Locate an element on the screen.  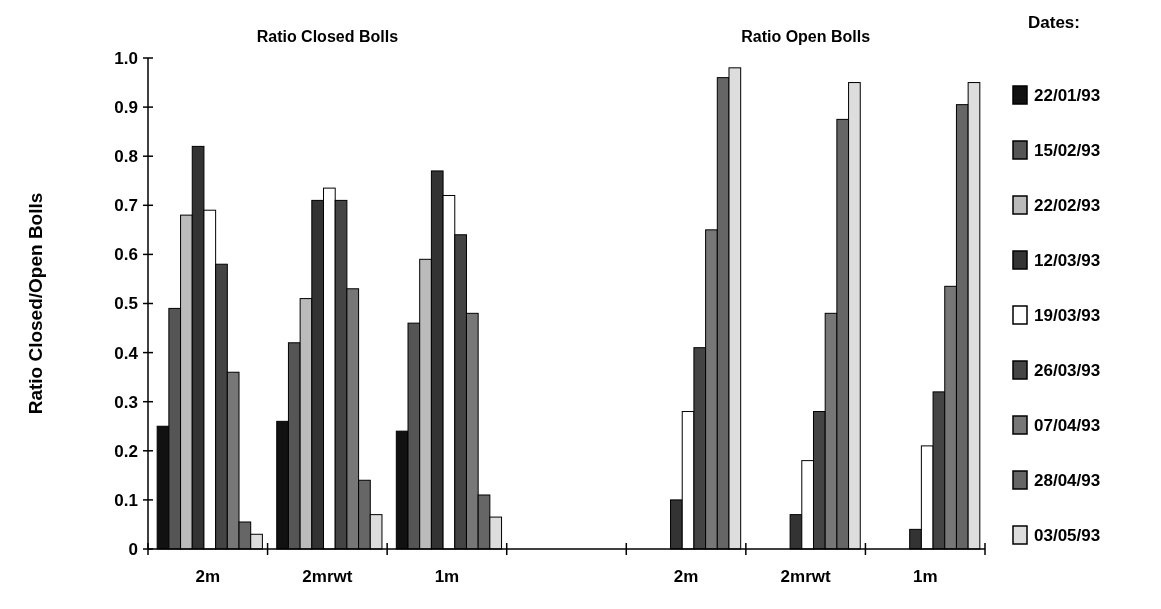
legend-title: Dates: is located at coordinates (1054, 22).